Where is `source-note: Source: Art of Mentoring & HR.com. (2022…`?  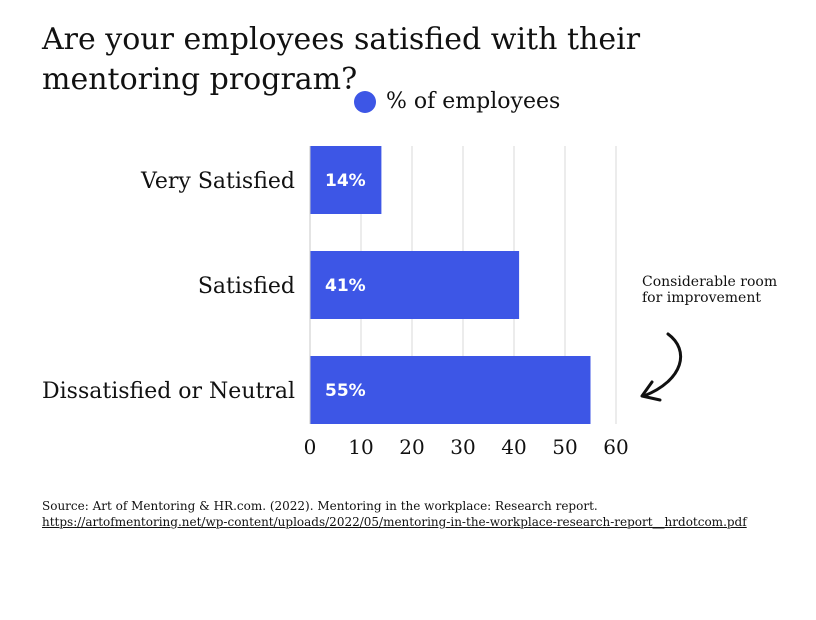
source-note: Source: Art of Mentoring & HR.com. (2022… is located at coordinates (412, 514).